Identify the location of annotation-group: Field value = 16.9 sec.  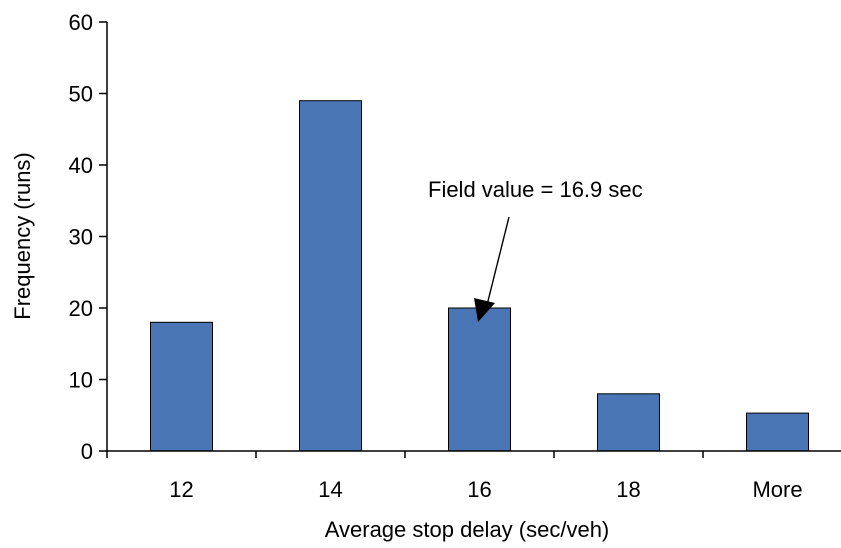
(535, 249).